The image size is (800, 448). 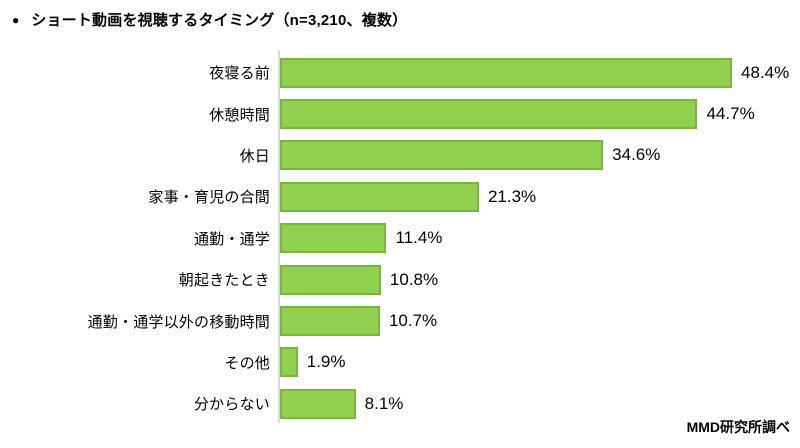 I want to click on chart-title: ショート動画を視聴するタイミング（n=3,210、複数）, so click(x=219, y=20).